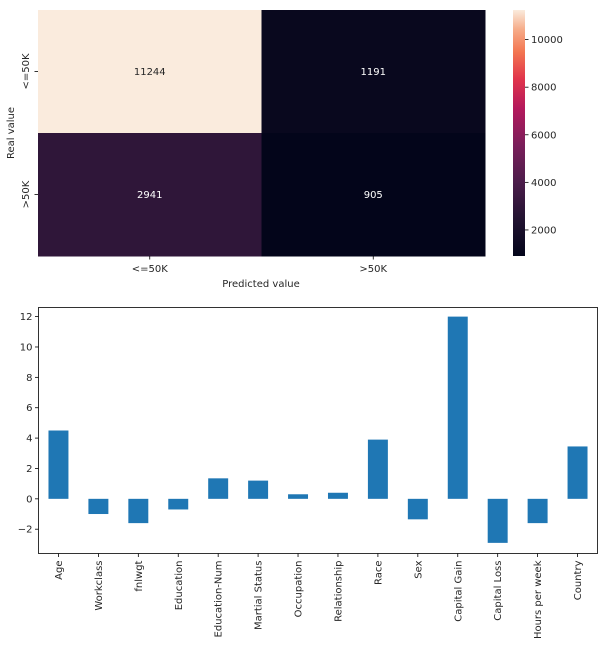 The height and width of the screenshot is (646, 606). Describe the element at coordinates (543, 88) in the screenshot. I see `colorbar-tick-label: 8000` at that location.